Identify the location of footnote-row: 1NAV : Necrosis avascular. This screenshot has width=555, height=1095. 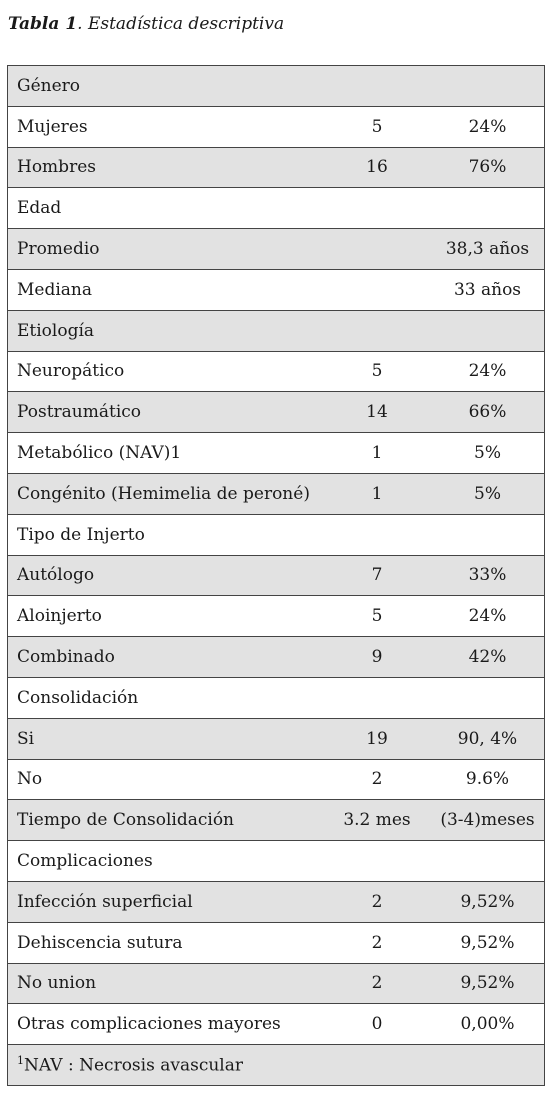
(276, 1065).